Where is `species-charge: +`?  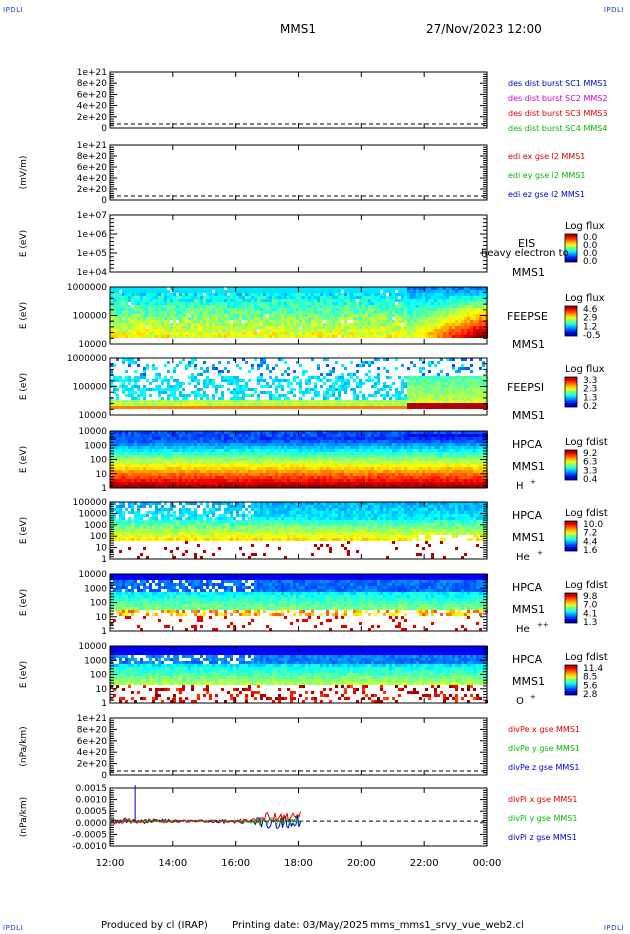
species-charge: + is located at coordinates (533, 697).